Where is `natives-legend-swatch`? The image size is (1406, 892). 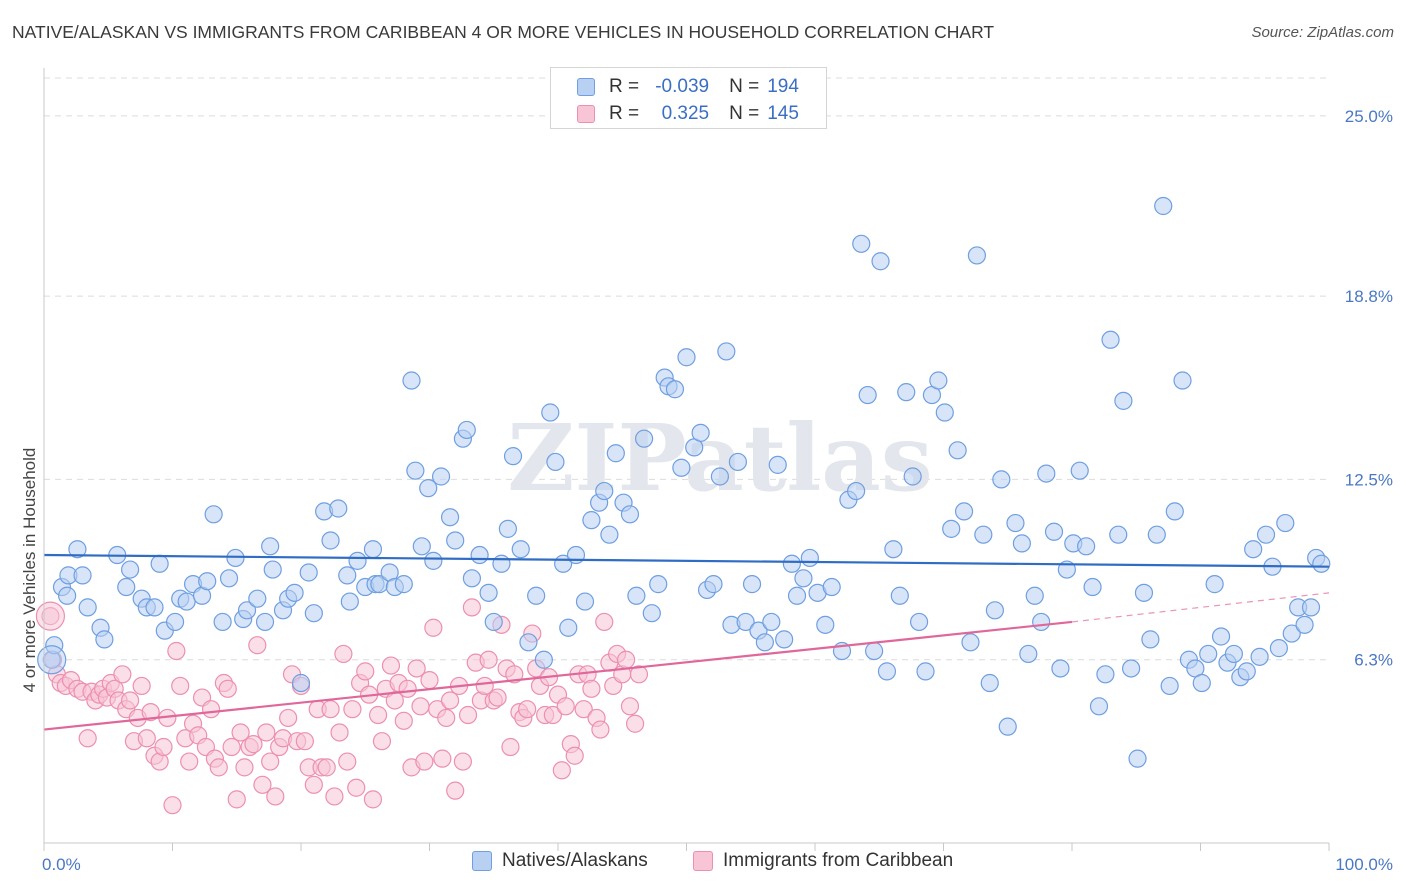 natives-legend-swatch is located at coordinates (482, 861).